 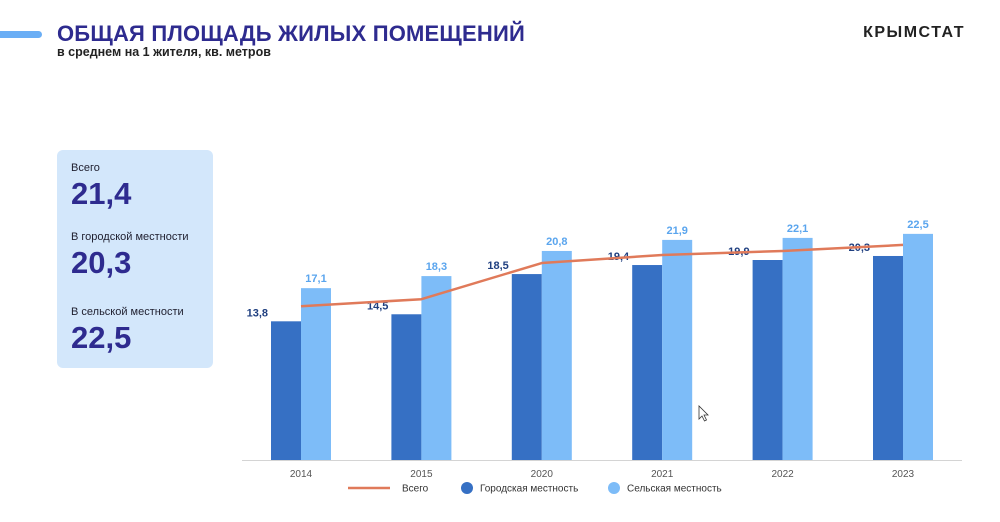 What do you see at coordinates (127, 312) in the screenshot?
I see `summary-rural-label: В сельской местности` at bounding box center [127, 312].